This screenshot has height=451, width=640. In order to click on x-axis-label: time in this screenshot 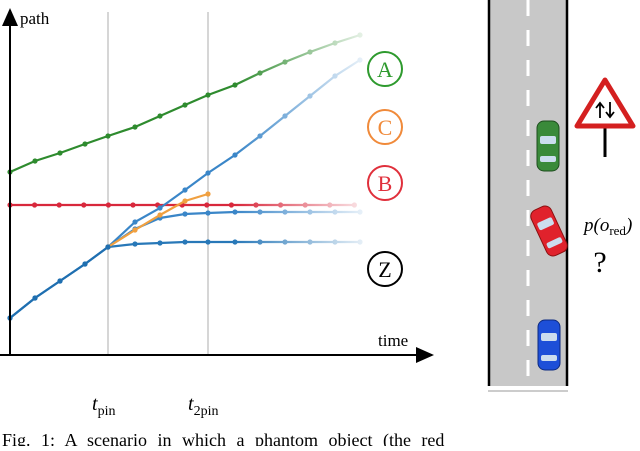, I will do `click(393, 340)`.